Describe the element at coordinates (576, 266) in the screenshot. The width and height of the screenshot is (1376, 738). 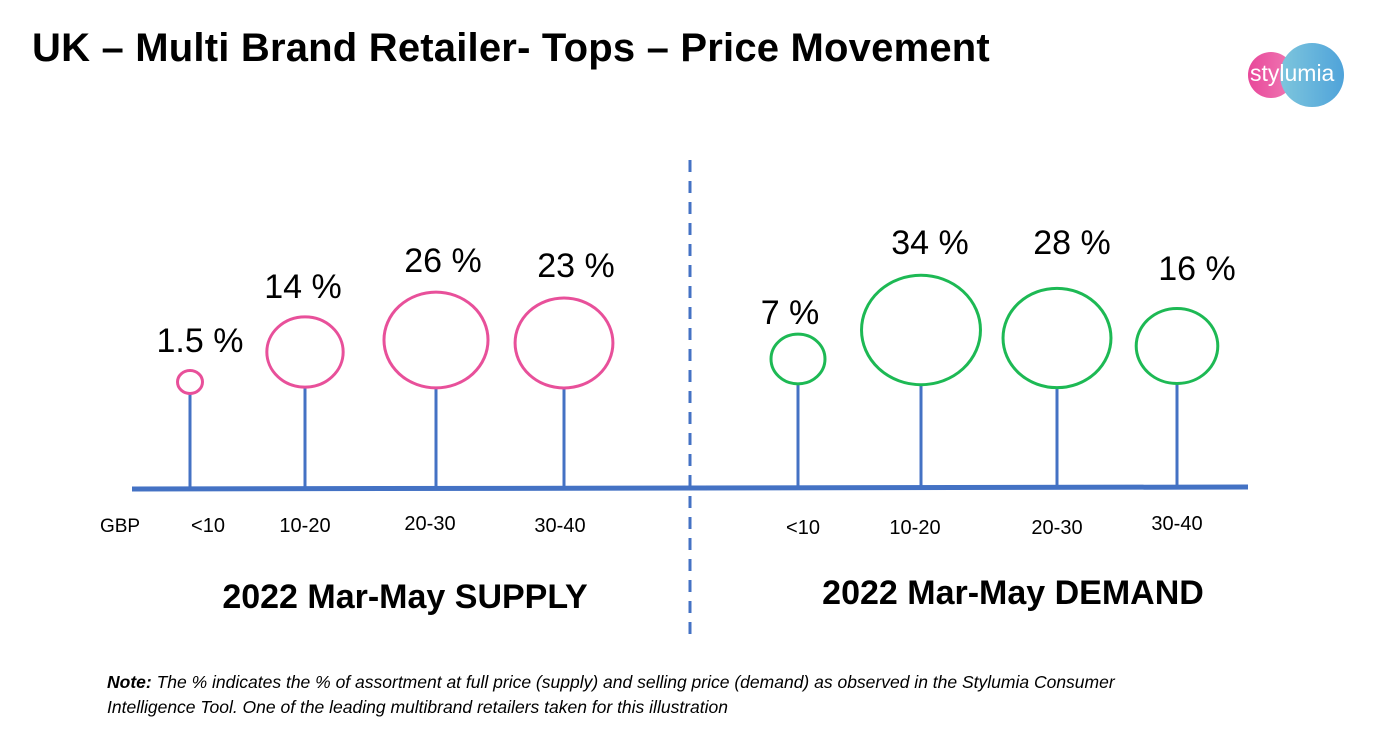
I see `value-label: 23 %` at that location.